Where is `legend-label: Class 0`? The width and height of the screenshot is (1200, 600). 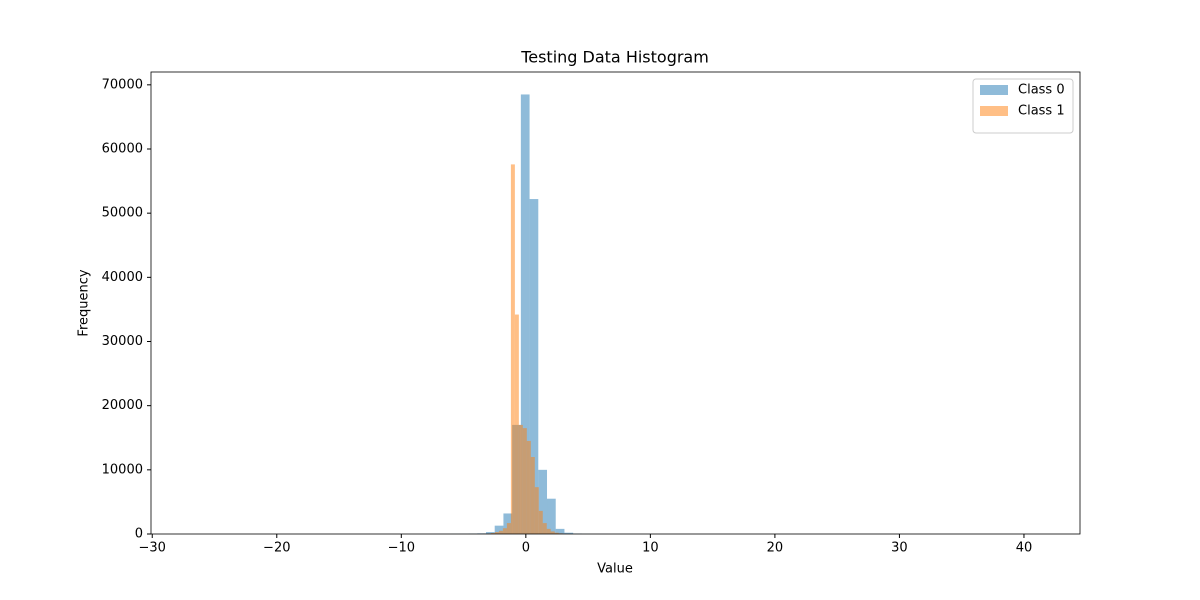
legend-label: Class 0 is located at coordinates (1041, 90).